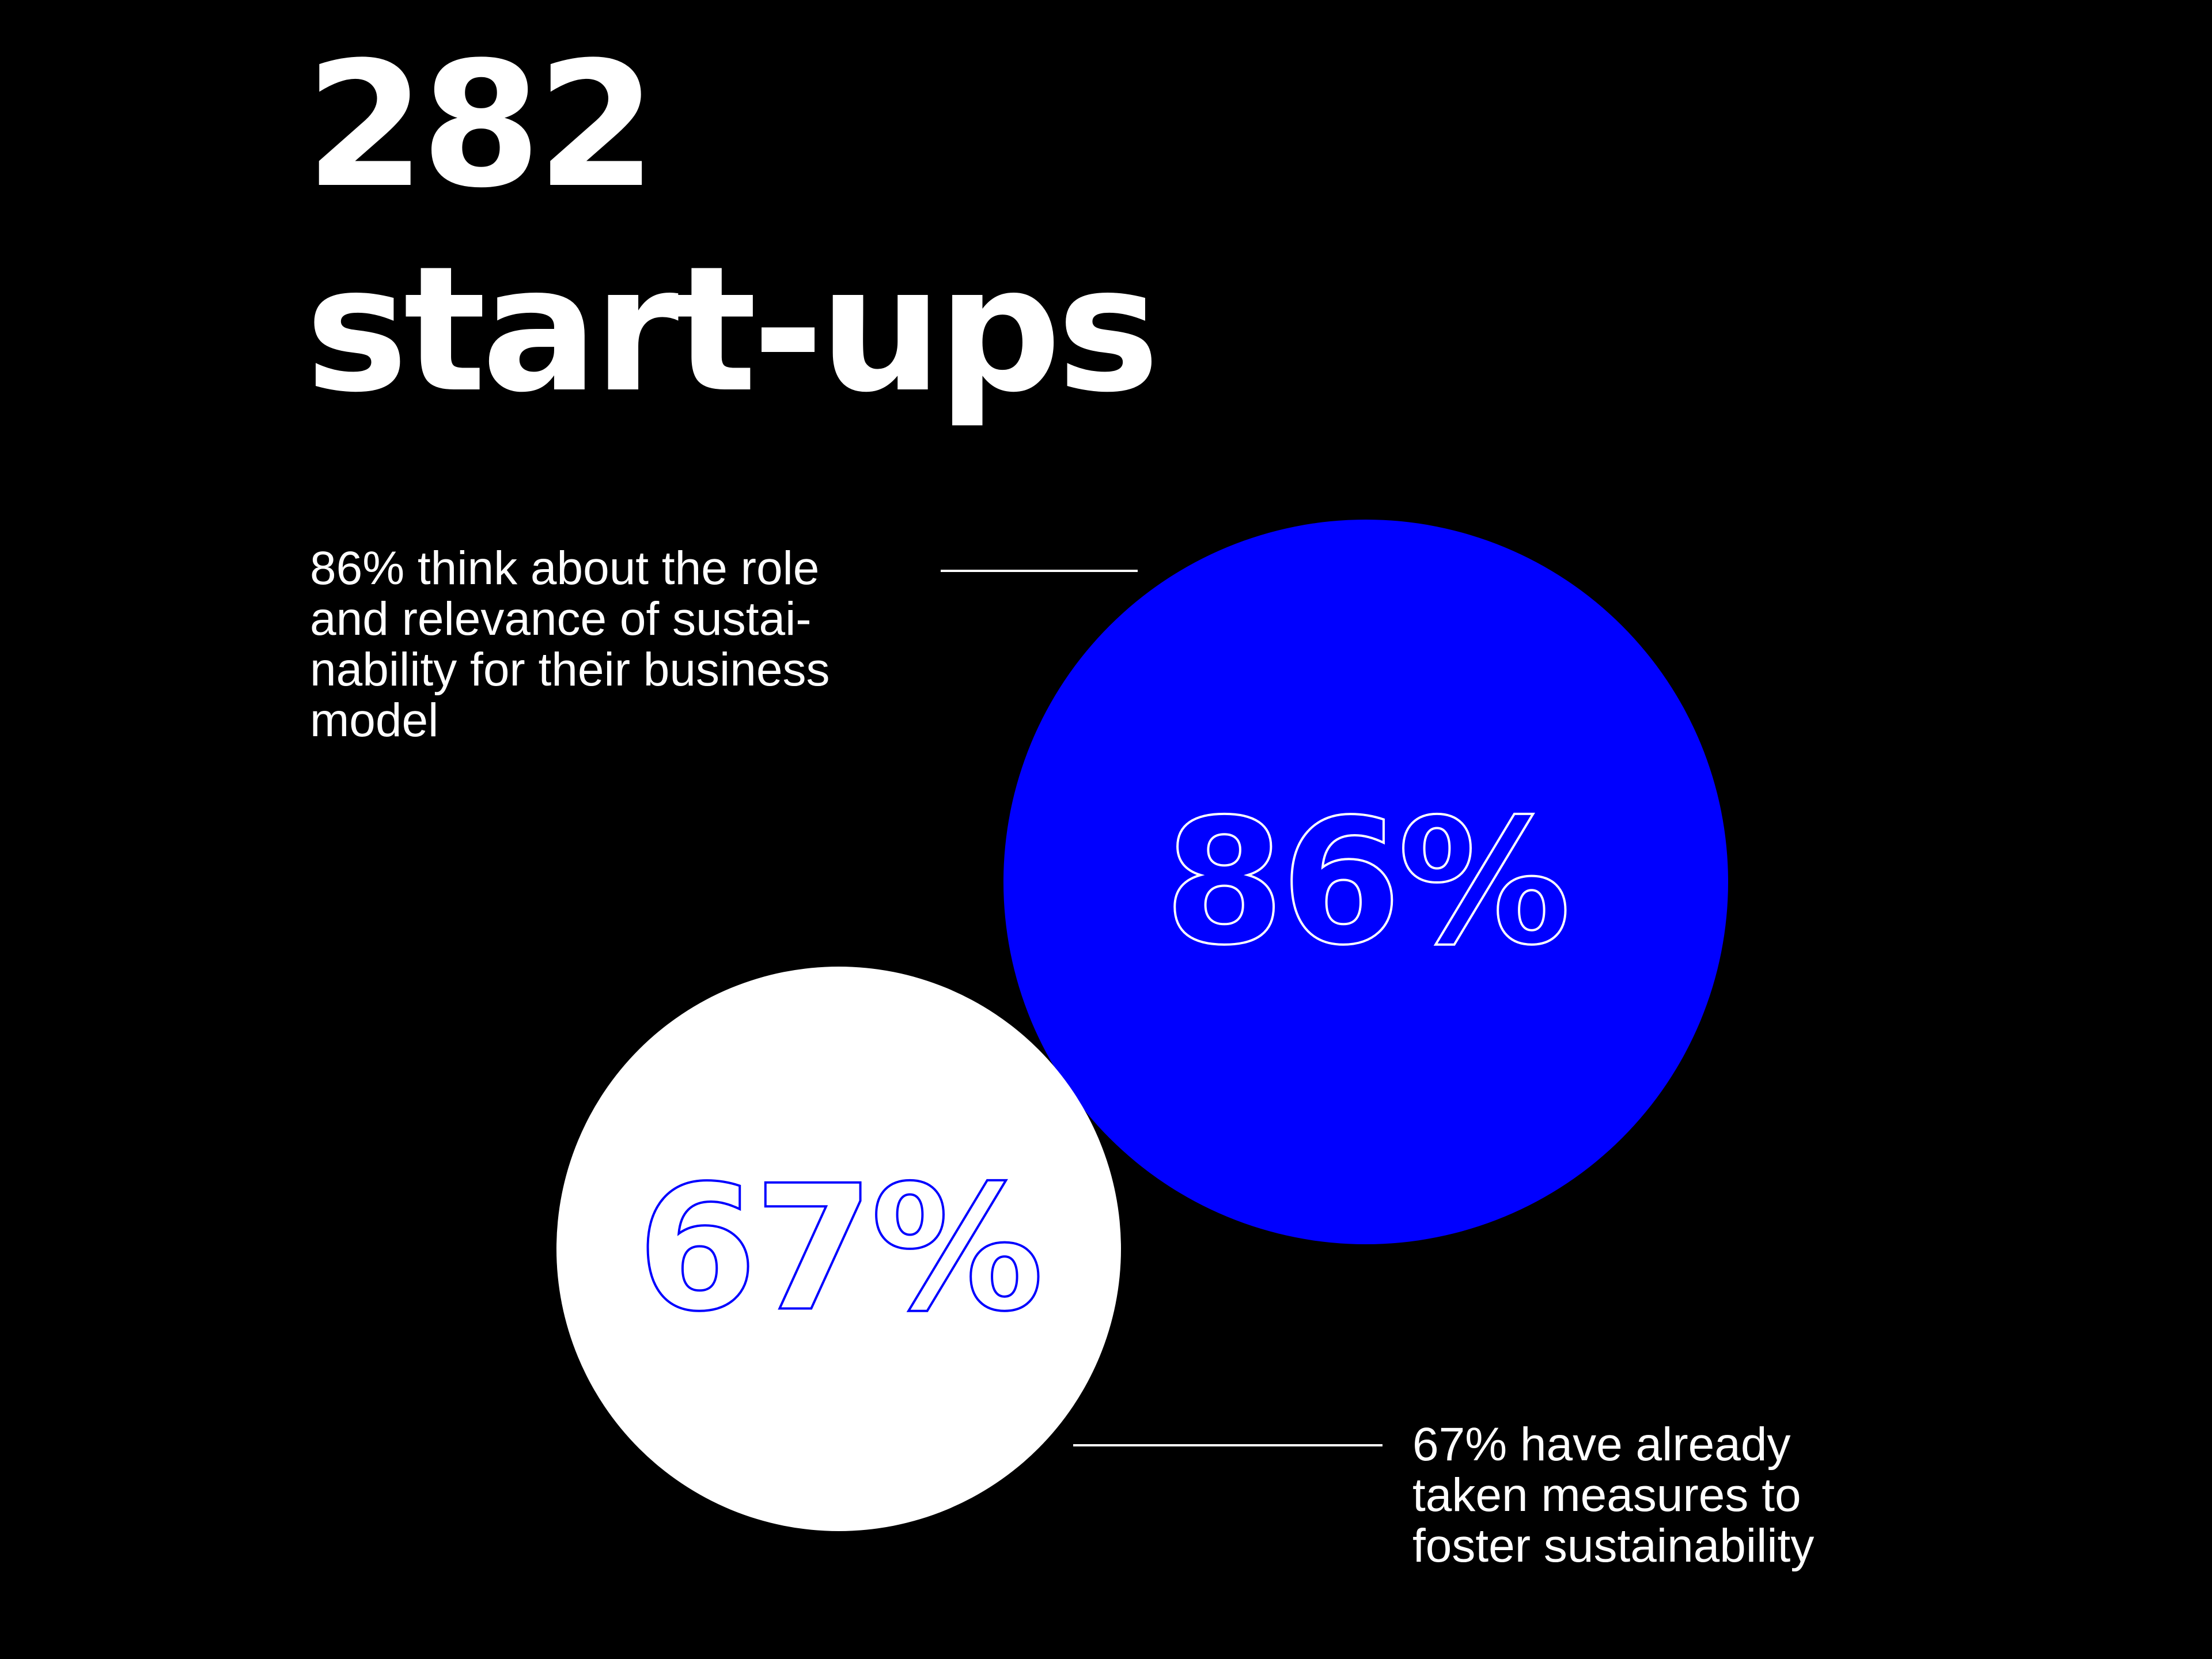 This screenshot has height=1659, width=2212. I want to click on circle-67-fill, so click(838, 1249).